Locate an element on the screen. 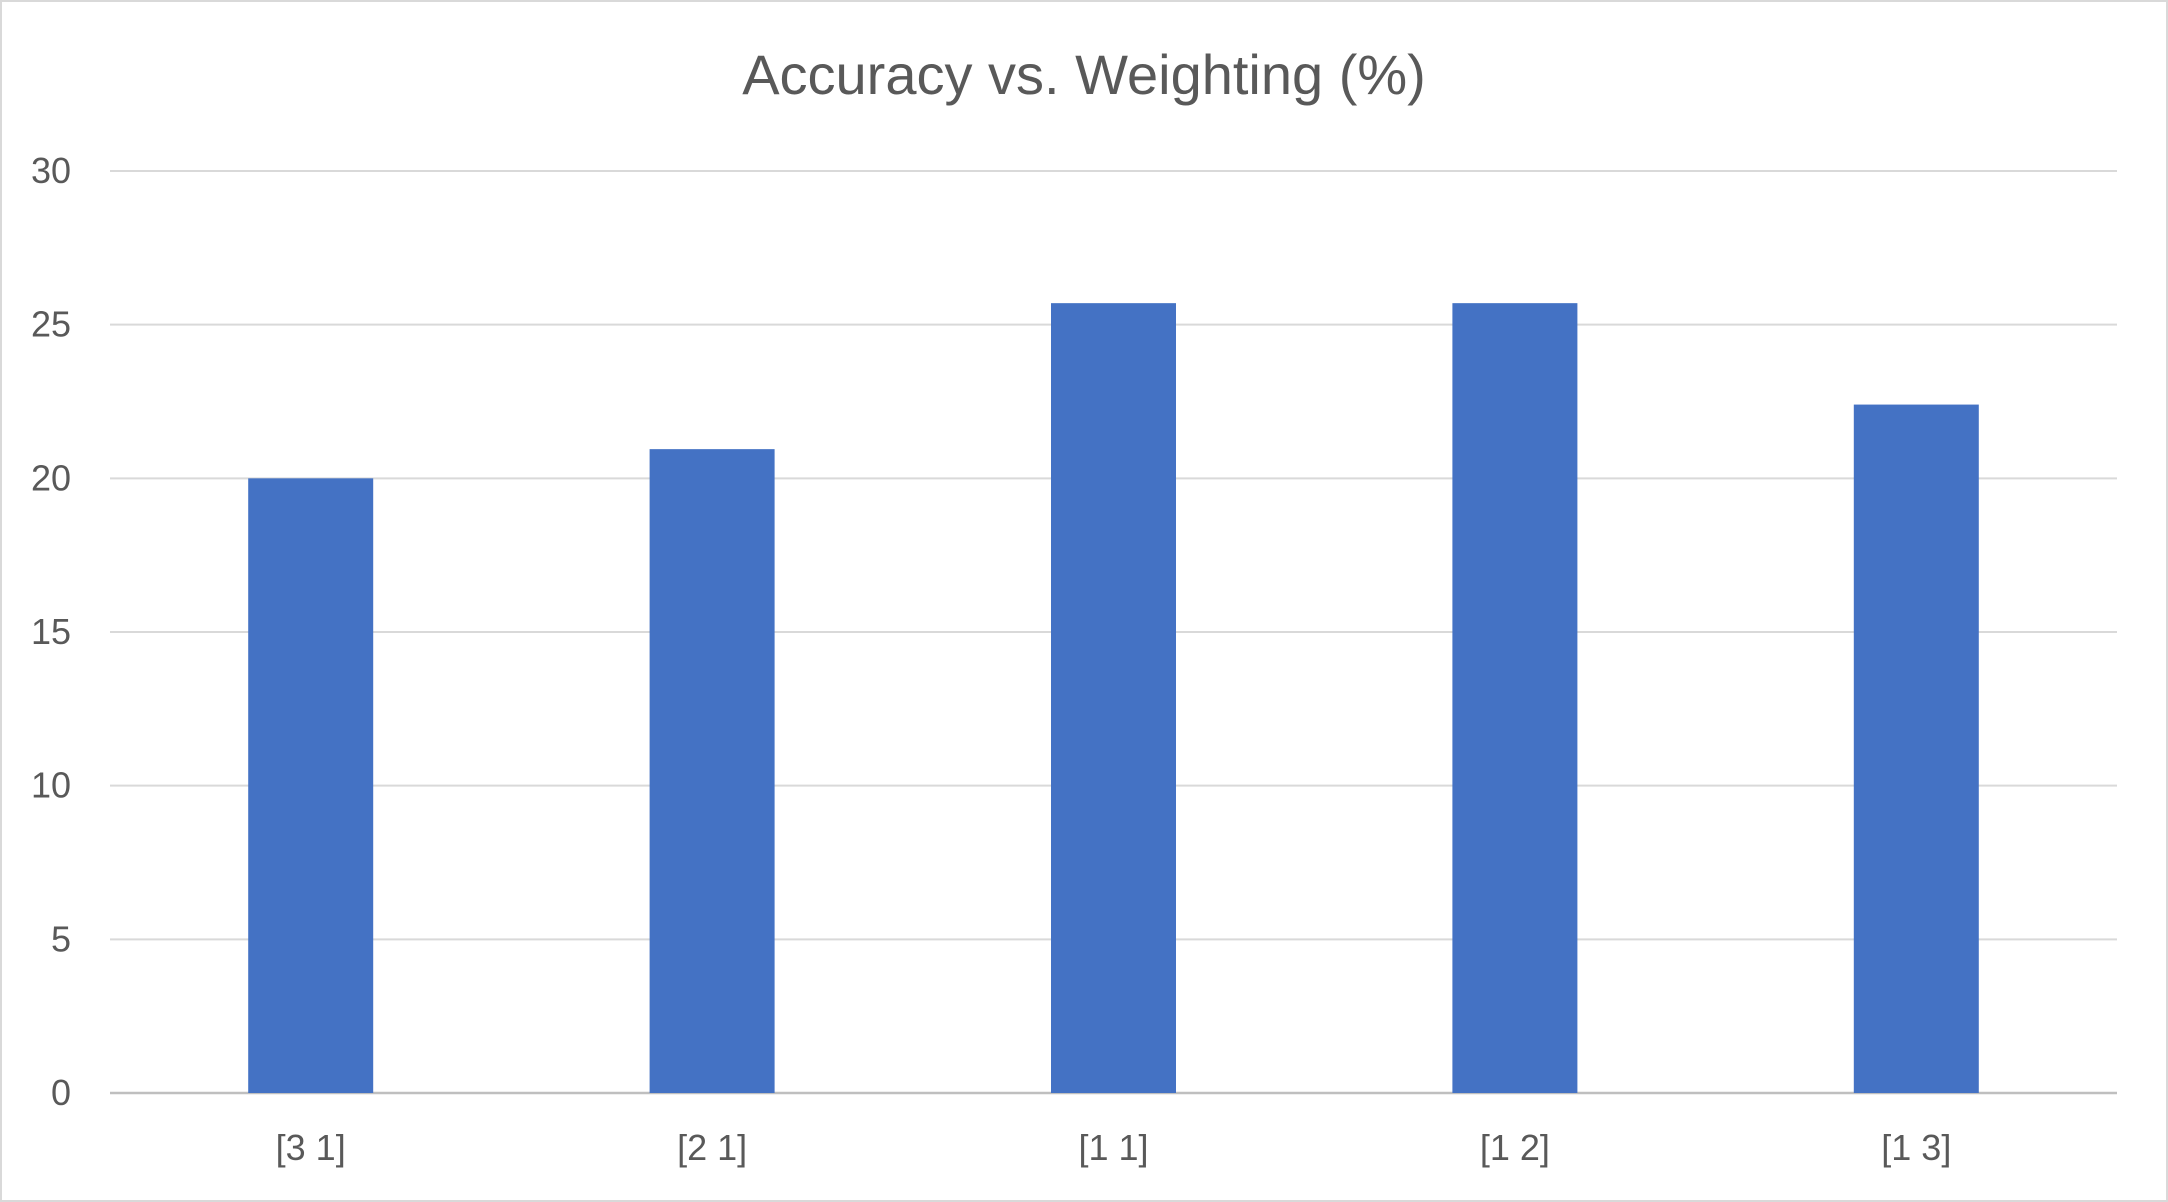  y-tick-label: 25 is located at coordinates (51, 324).